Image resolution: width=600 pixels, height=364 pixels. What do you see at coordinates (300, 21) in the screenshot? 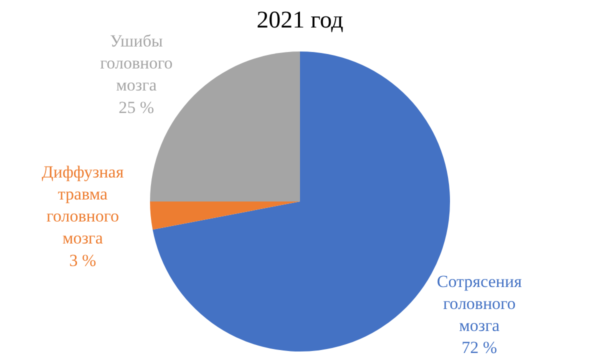
I see `chart-title: 2021 год` at bounding box center [300, 21].